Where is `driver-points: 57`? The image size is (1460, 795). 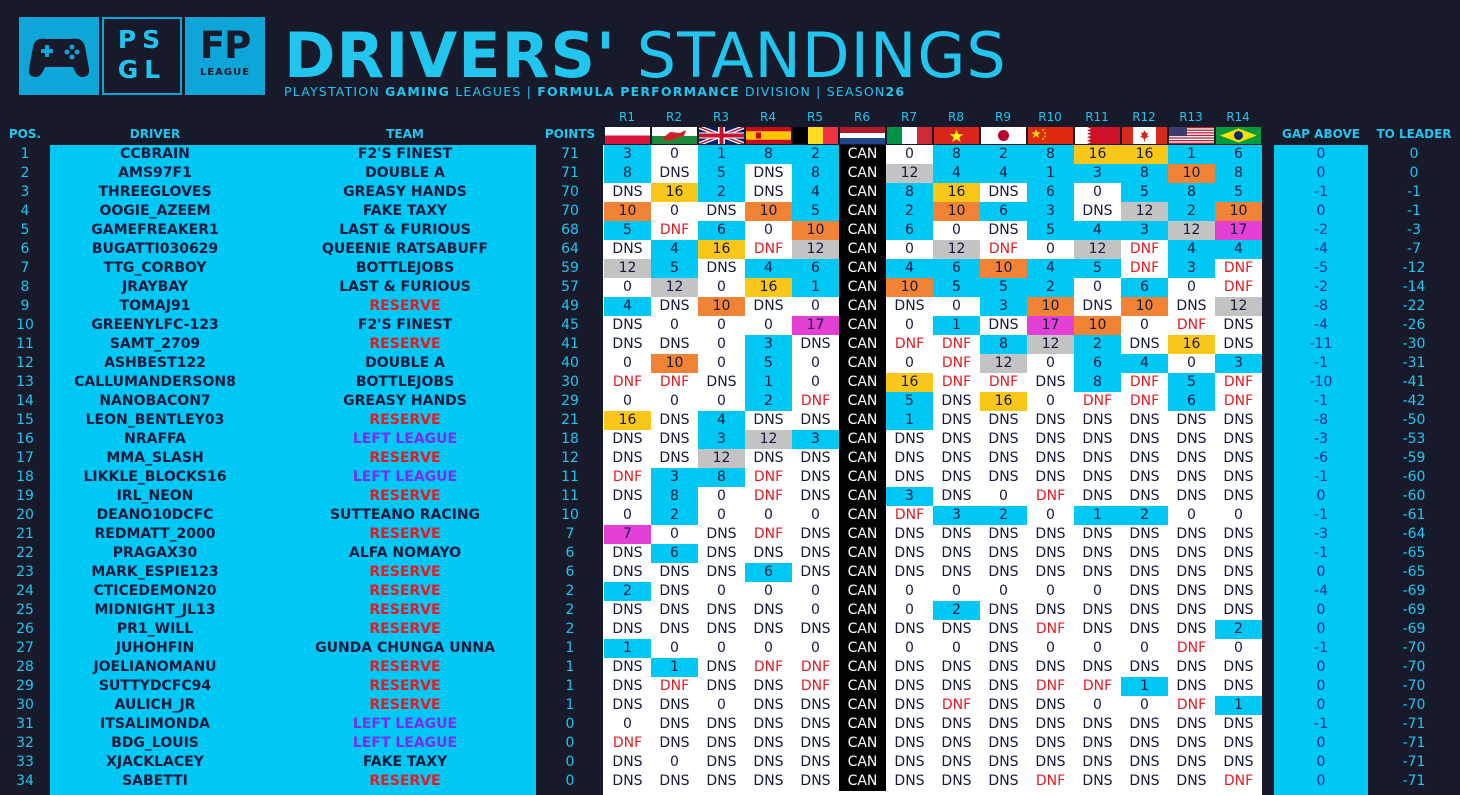 driver-points: 57 is located at coordinates (570, 287).